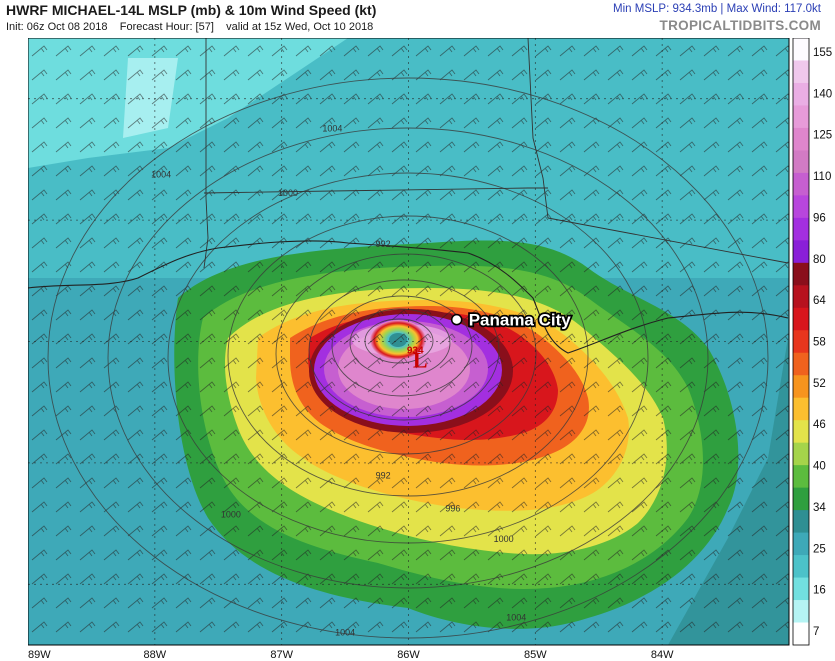 This screenshot has width=835, height=661. I want to click on longitude-label: 89W, so click(39, 655).